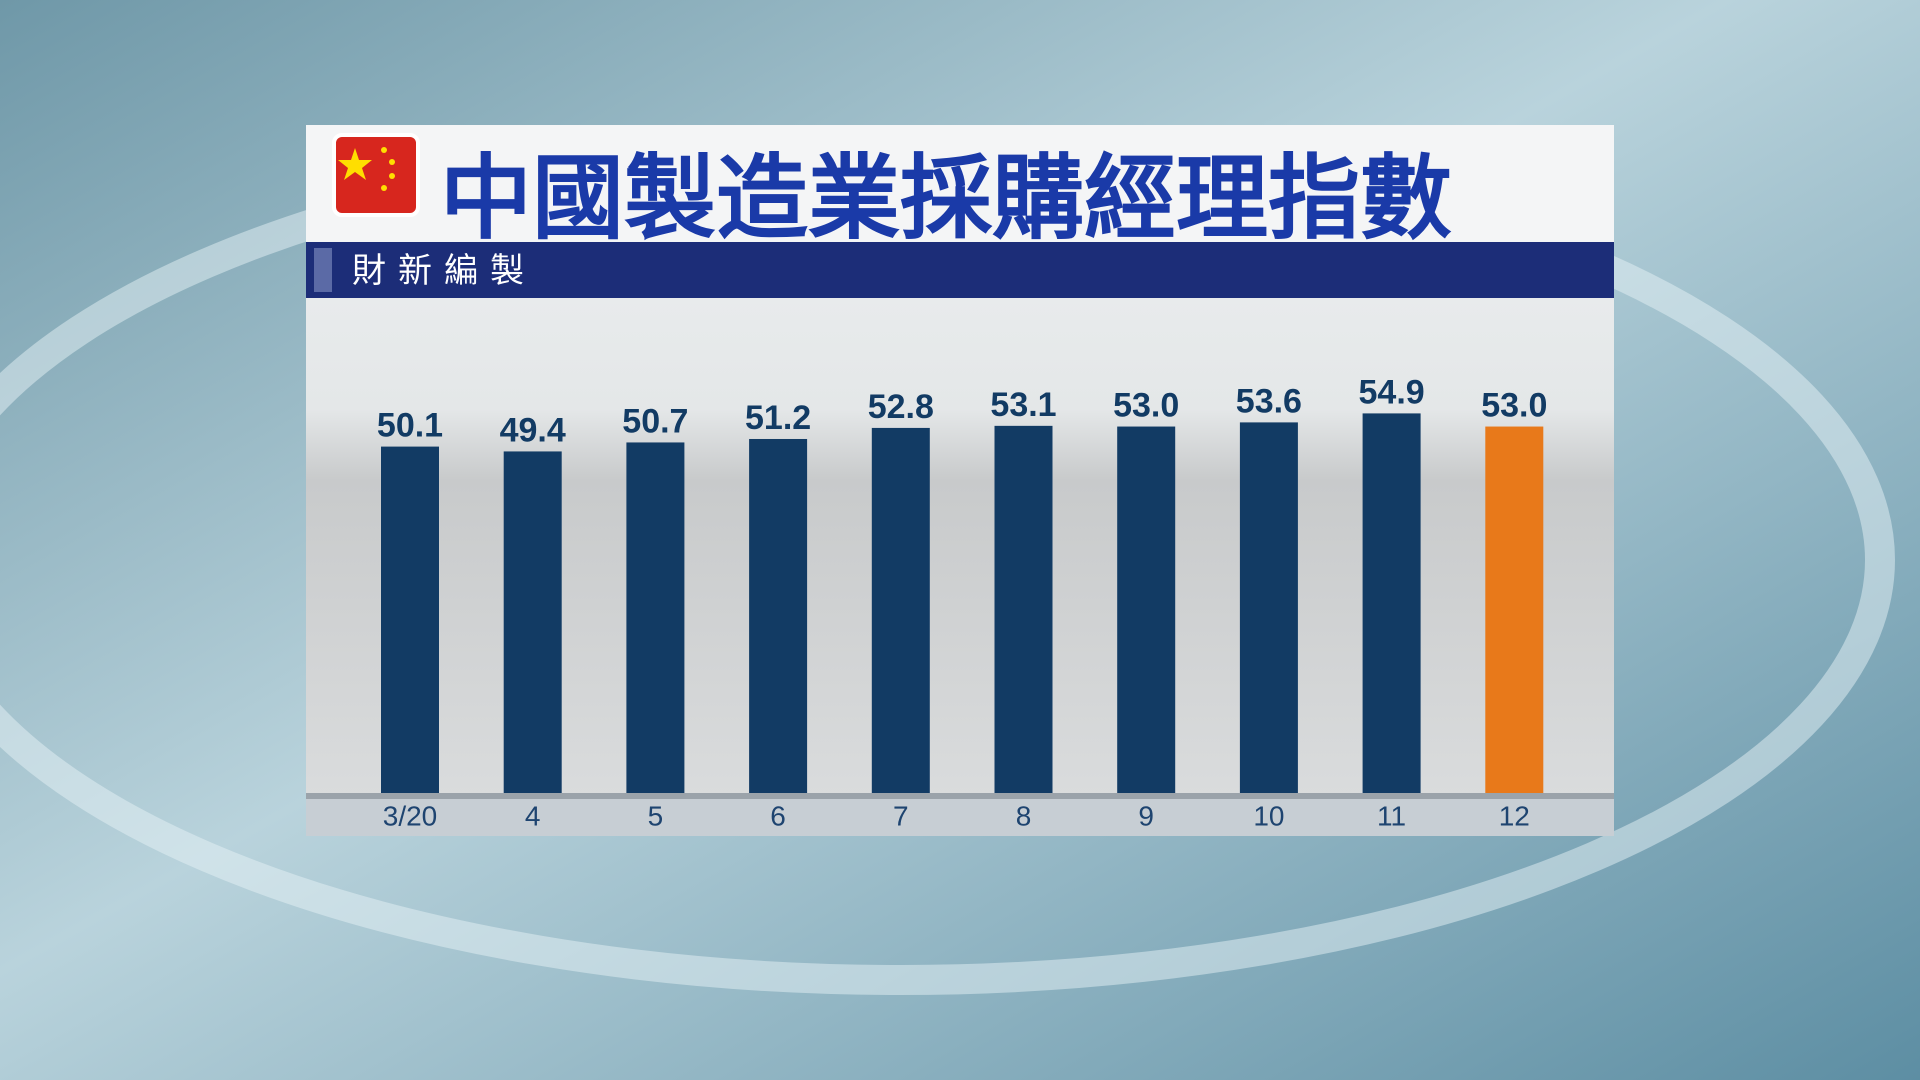  I want to click on value-label: 50.7, so click(655, 421).